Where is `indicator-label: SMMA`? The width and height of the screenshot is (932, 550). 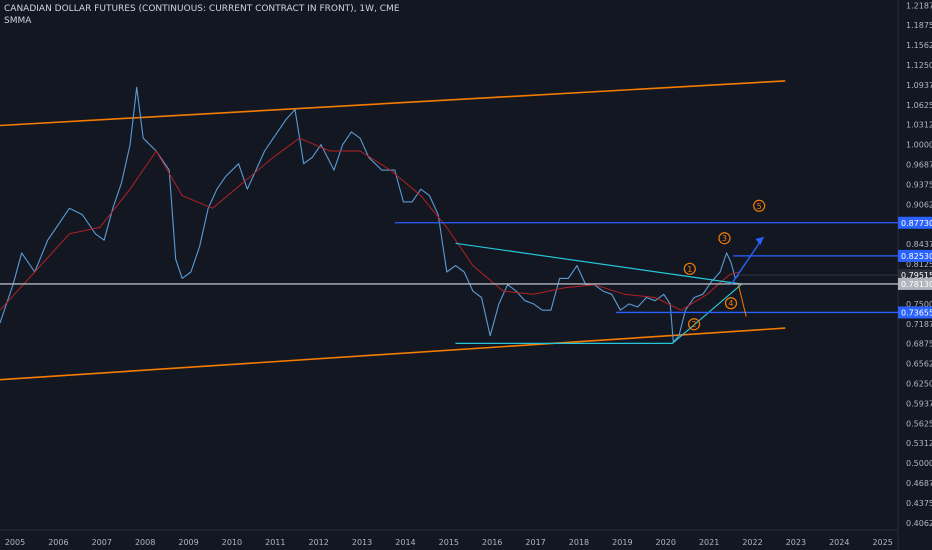 indicator-label: SMMA is located at coordinates (18, 21).